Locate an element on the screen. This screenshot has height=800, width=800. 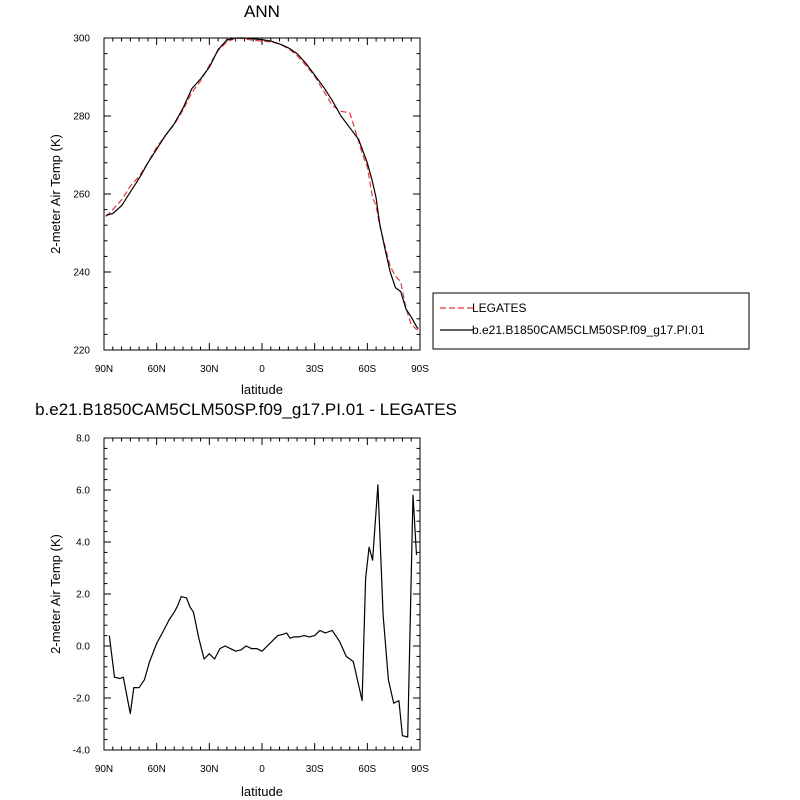
y-tick-label: 0.0 is located at coordinates (83, 647).